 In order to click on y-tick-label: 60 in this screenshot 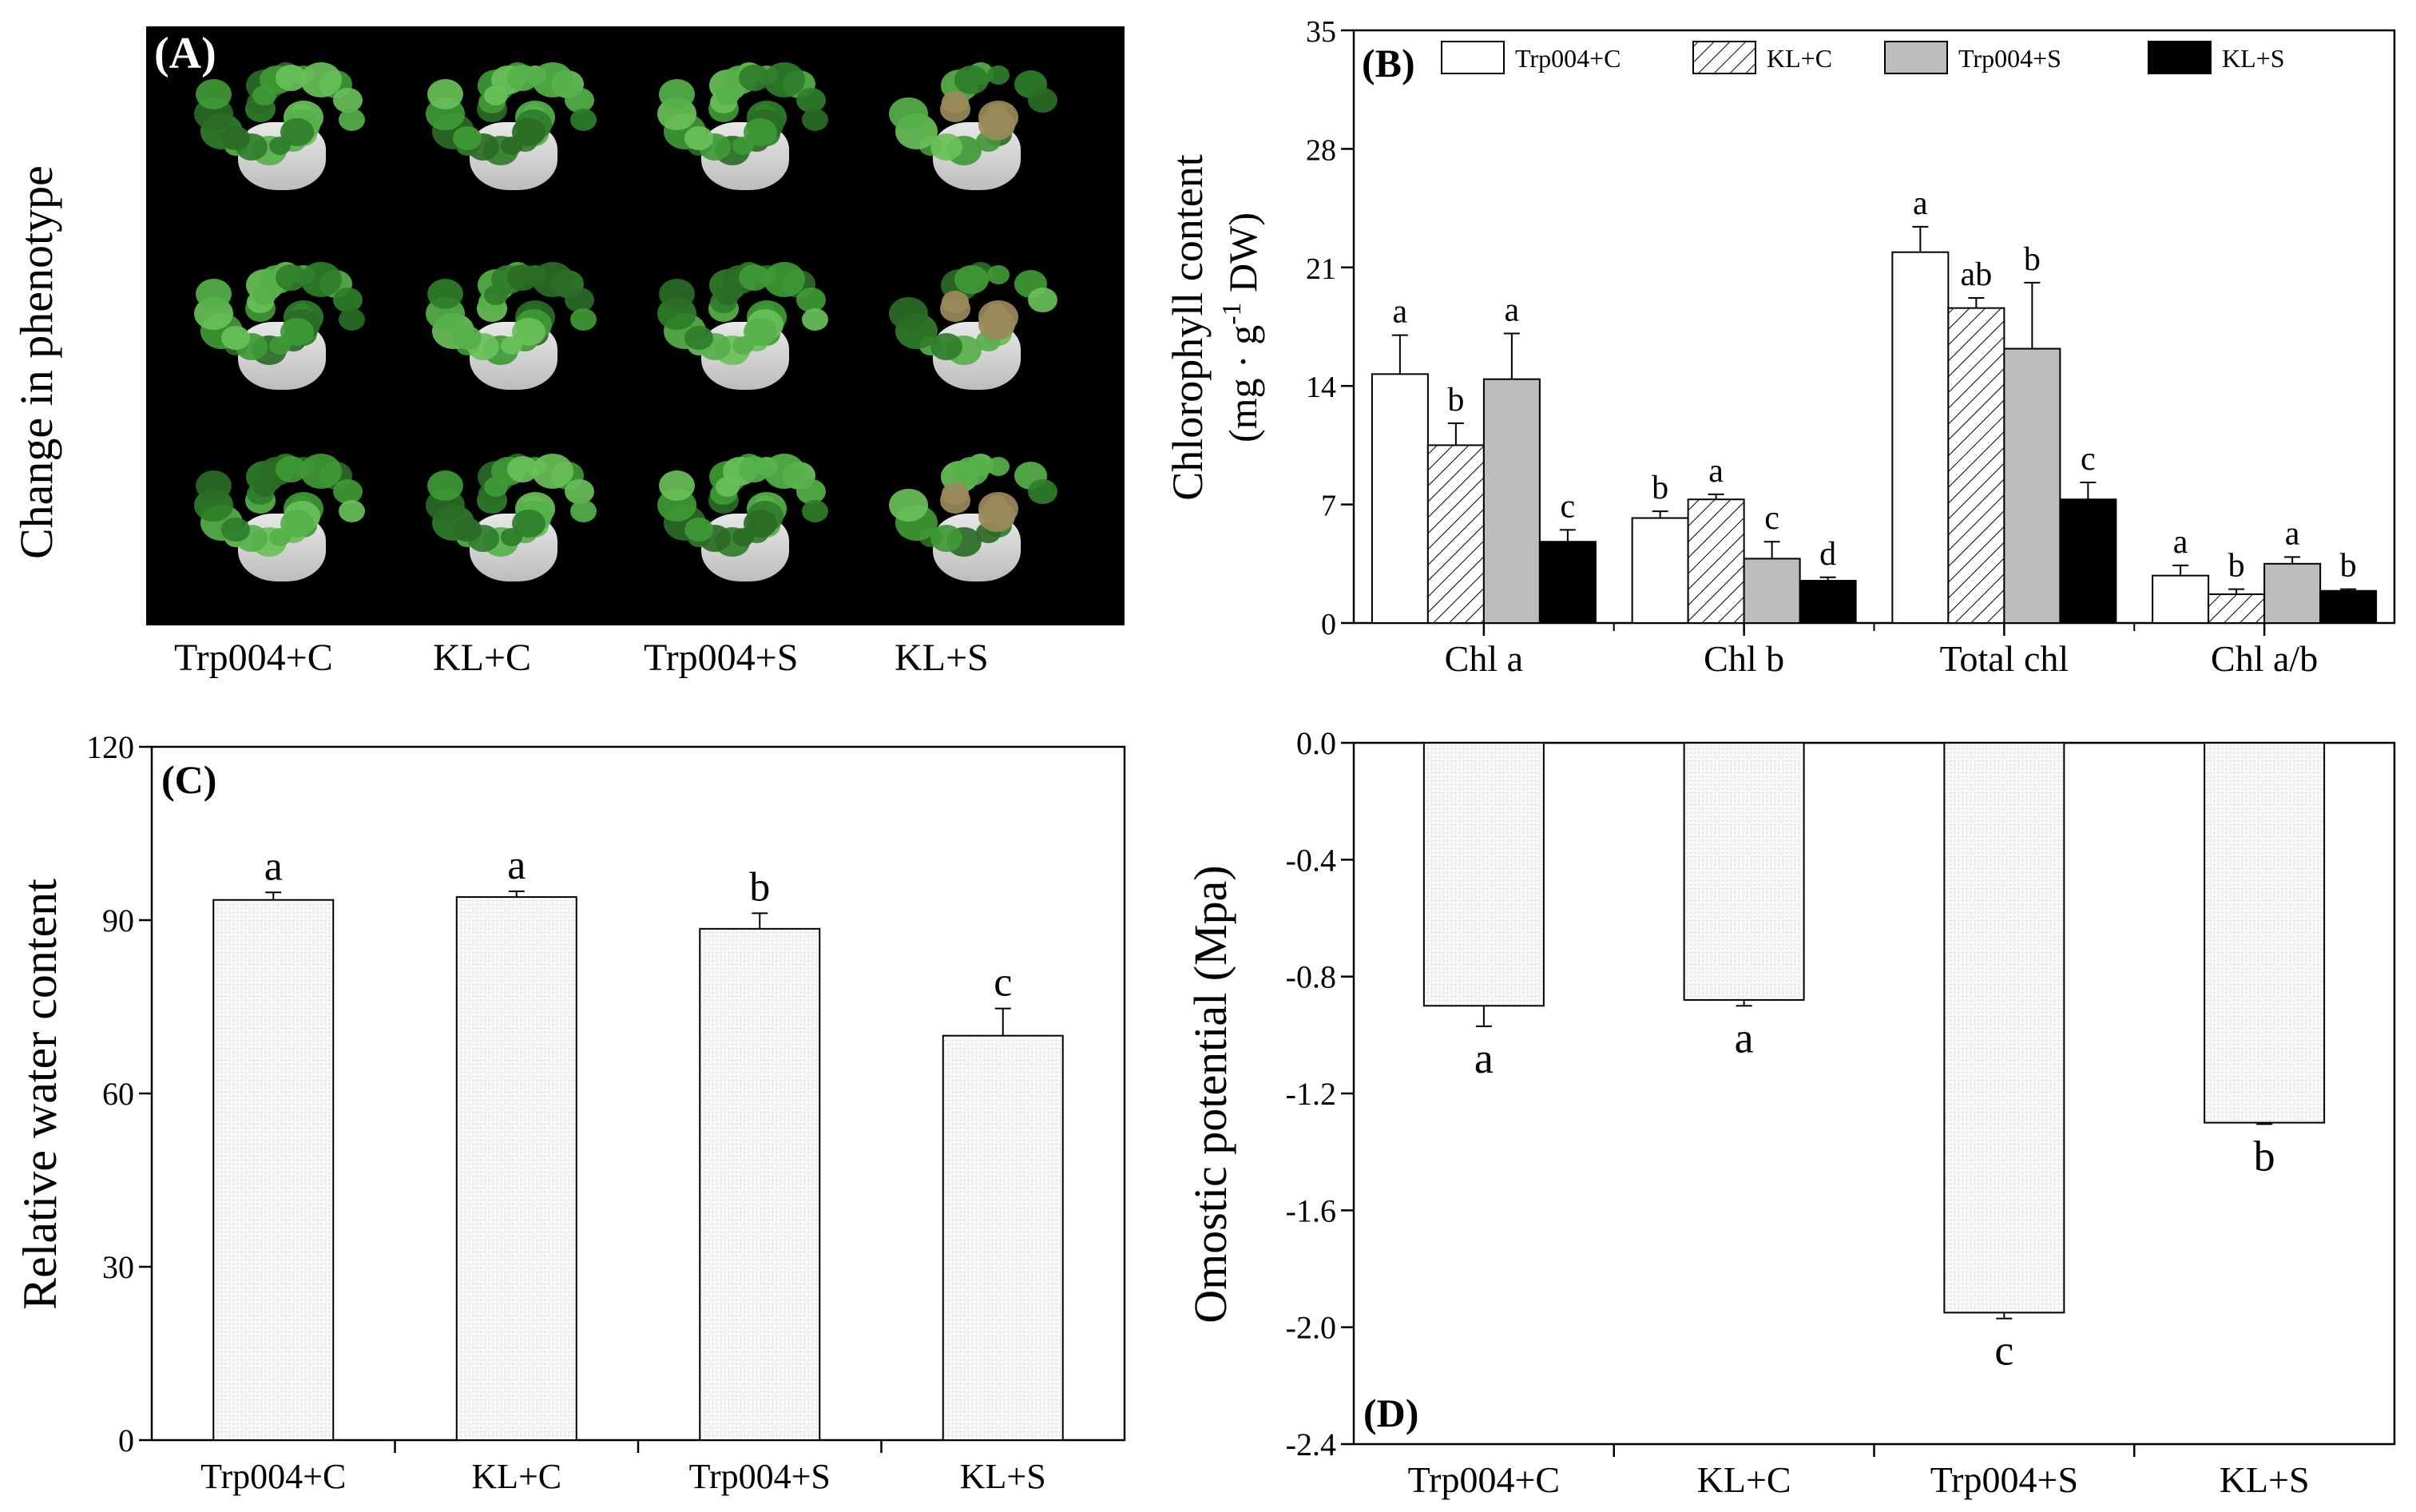, I will do `click(118, 1094)`.